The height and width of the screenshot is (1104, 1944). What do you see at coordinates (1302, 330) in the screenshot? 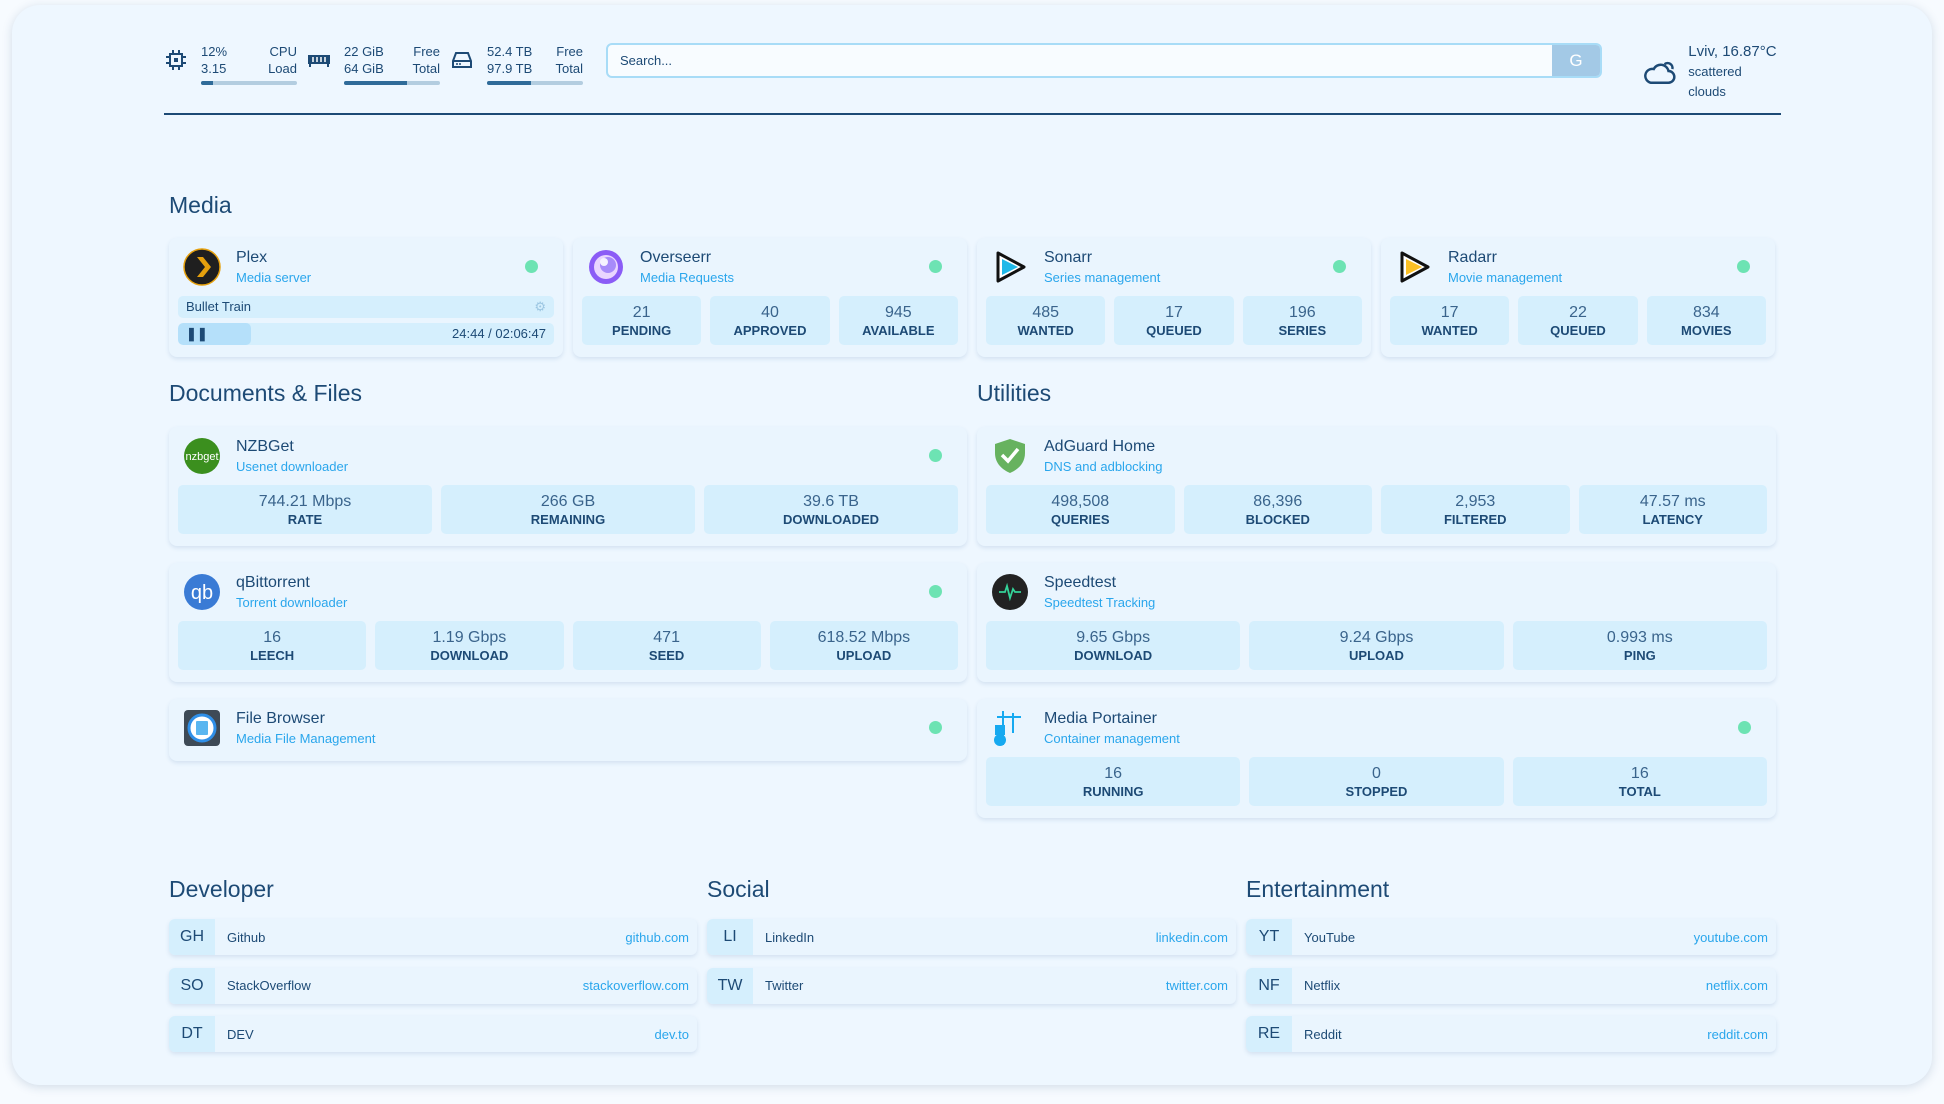
I see `stat-label: SERIES` at bounding box center [1302, 330].